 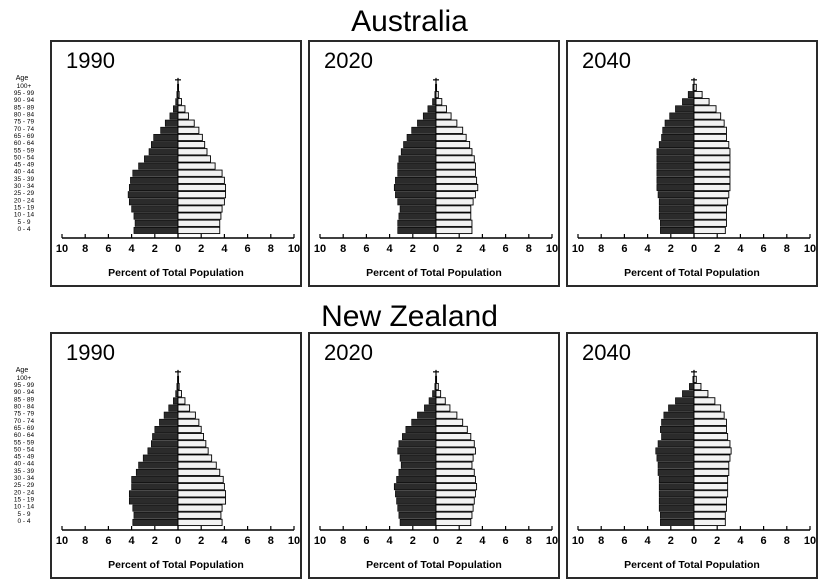 What do you see at coordinates (24, 457) in the screenshot?
I see `age-group-label: 45 - 49` at bounding box center [24, 457].